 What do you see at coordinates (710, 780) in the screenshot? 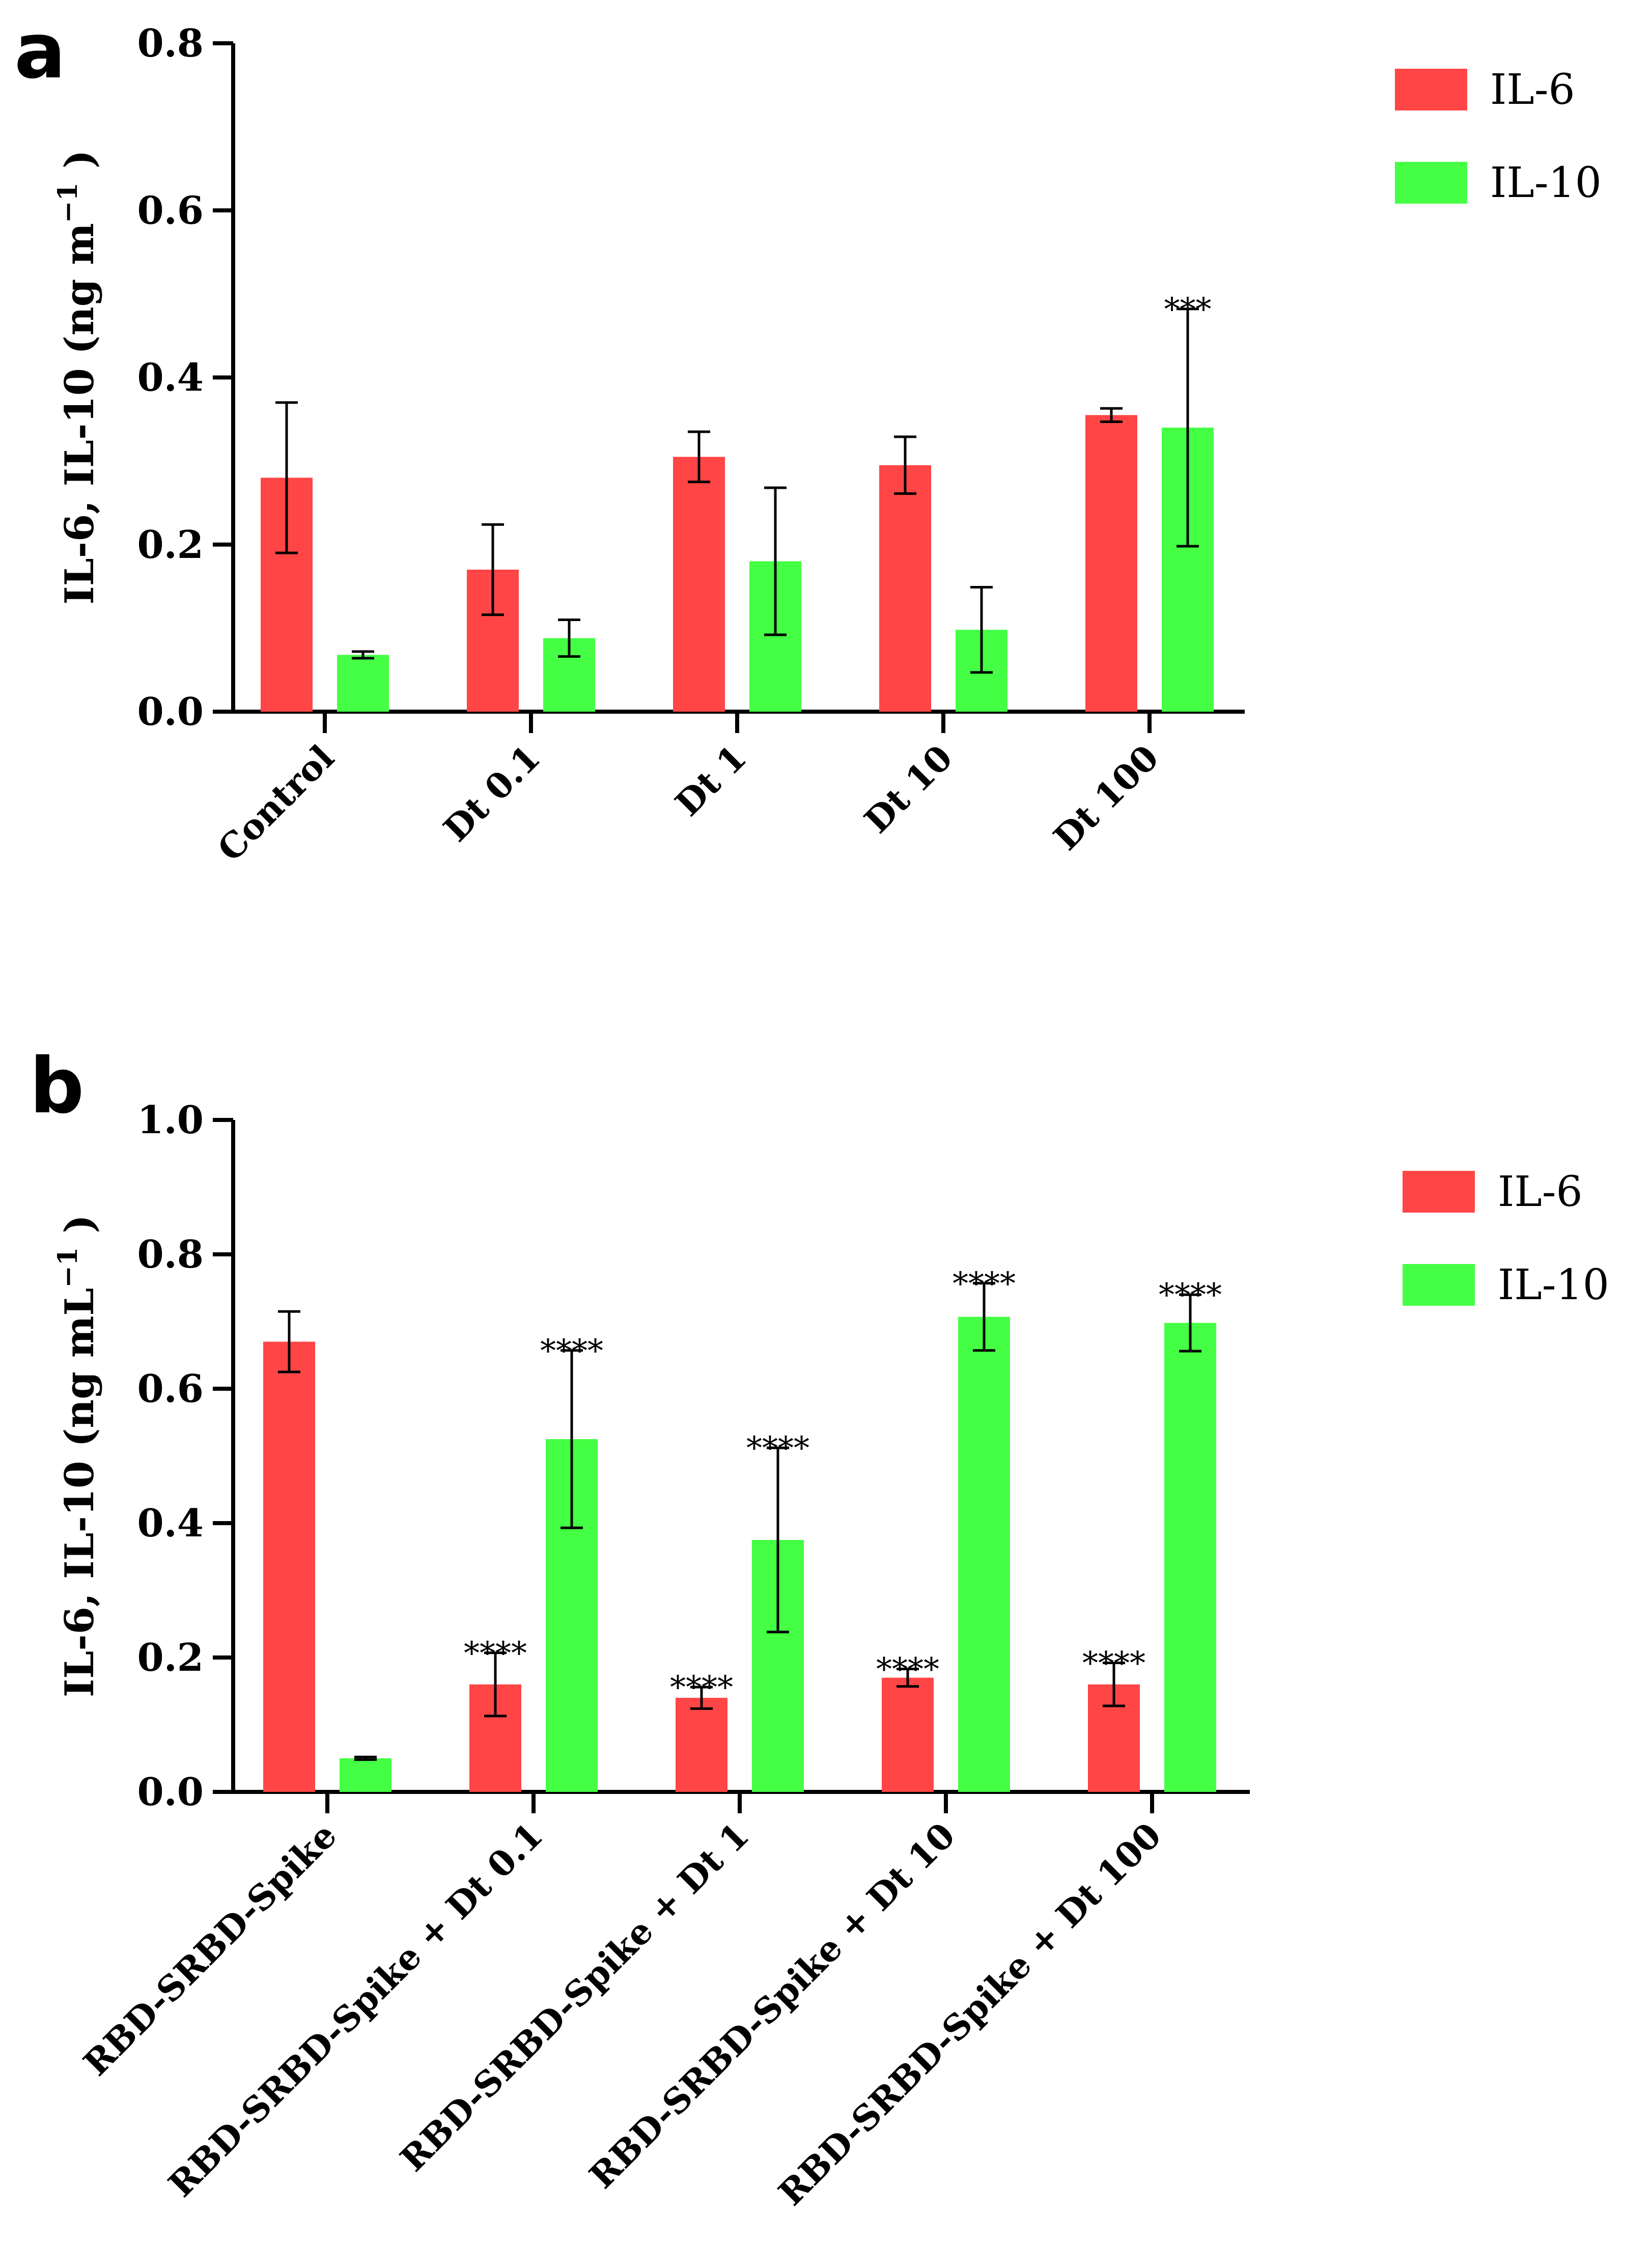
I see `x-tick-label-a-dt-1: Dt 1` at bounding box center [710, 780].